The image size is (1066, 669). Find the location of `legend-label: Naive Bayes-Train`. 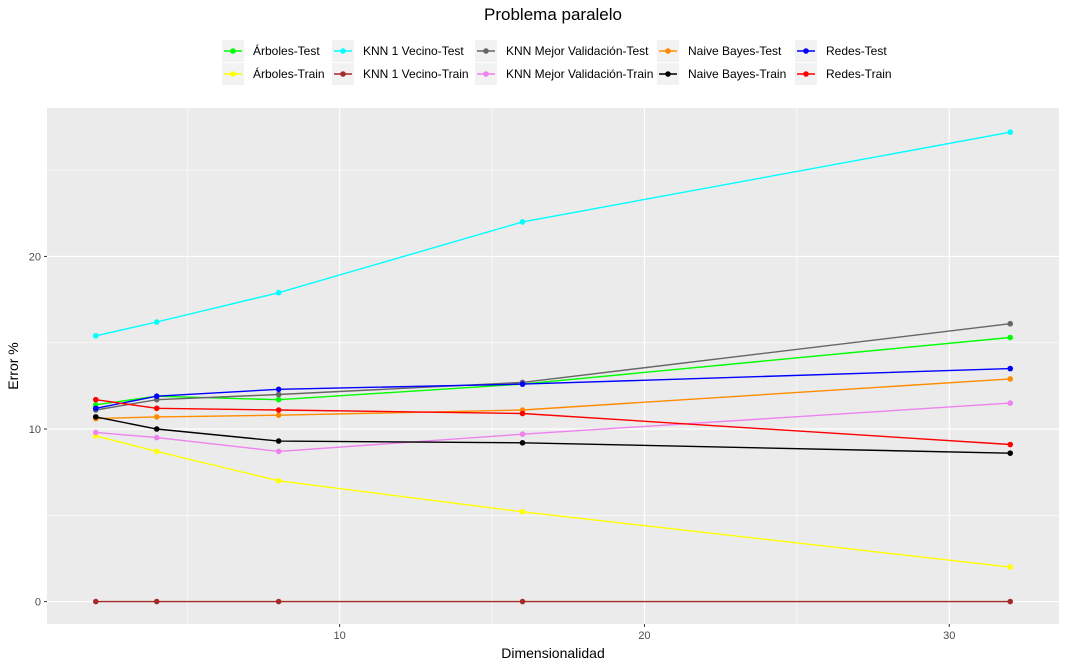

legend-label: Naive Bayes-Train is located at coordinates (737, 74).